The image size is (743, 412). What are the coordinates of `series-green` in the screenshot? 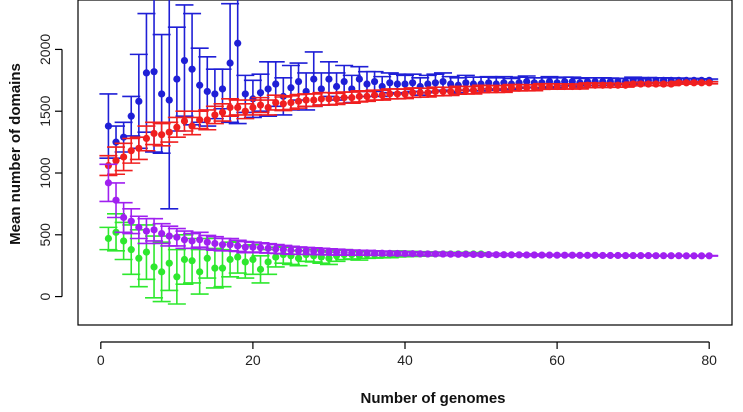 It's located at (295, 258).